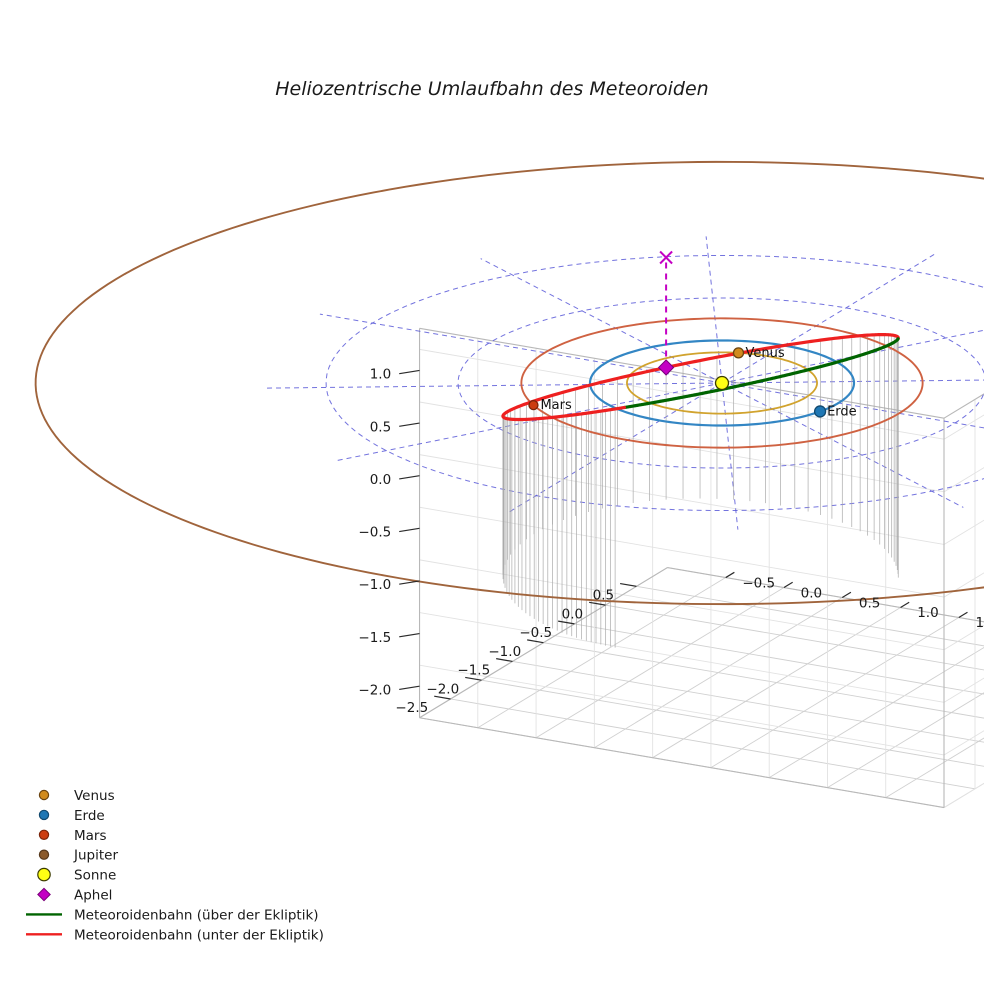  I want to click on legend-item: Meteoroidenbahn (unter der Ekliptik), so click(175, 935).